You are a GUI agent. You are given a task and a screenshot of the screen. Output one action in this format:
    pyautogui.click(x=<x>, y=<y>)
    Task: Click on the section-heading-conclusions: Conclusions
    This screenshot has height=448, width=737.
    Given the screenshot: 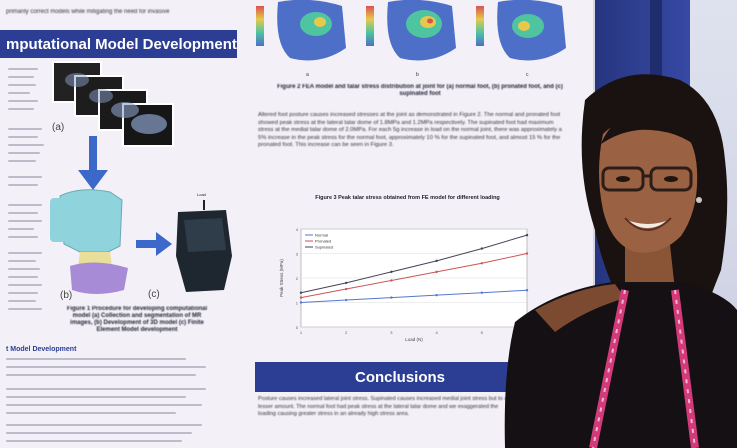 What is the action you would take?
    pyautogui.click(x=400, y=377)
    